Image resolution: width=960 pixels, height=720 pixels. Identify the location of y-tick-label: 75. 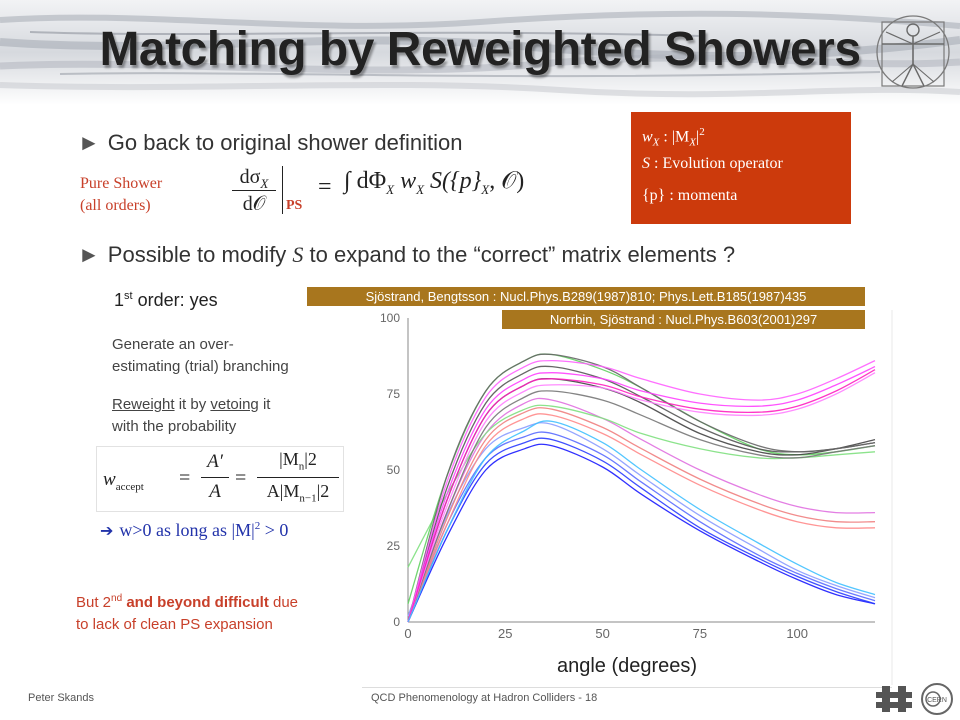
(394, 394).